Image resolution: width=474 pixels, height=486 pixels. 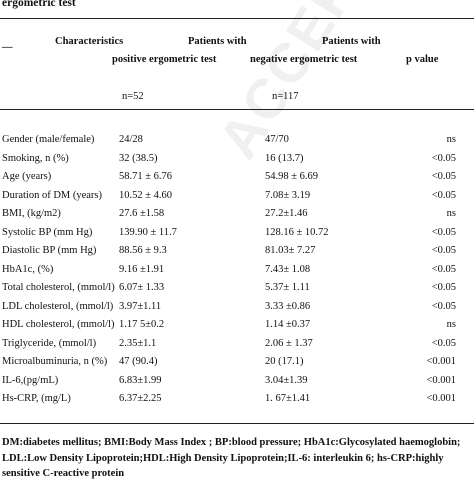 What do you see at coordinates (146, 195) in the screenshot?
I see `positive-value: 10.52 ± 4.60` at bounding box center [146, 195].